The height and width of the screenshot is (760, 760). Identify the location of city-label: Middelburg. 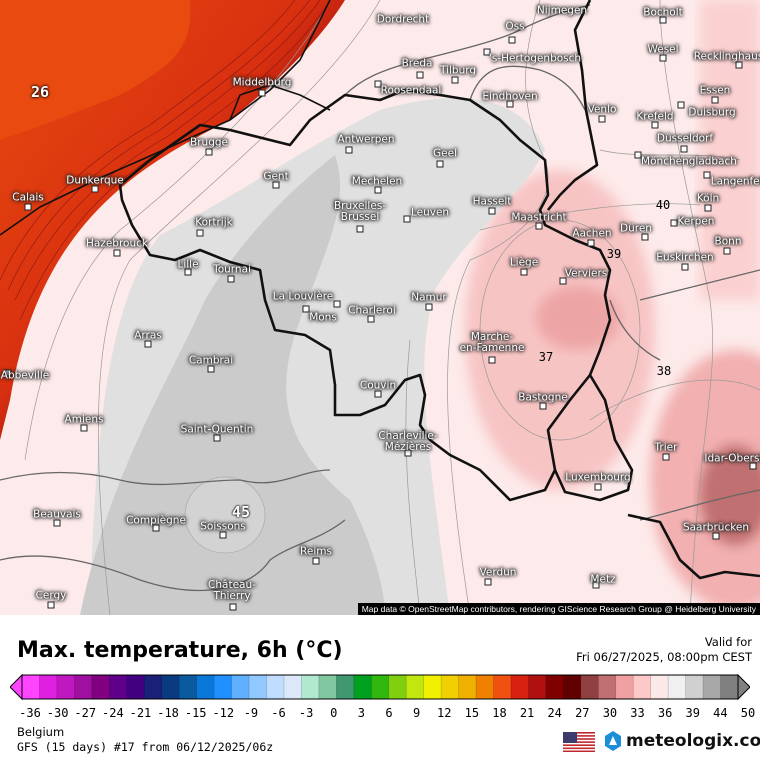
(262, 82).